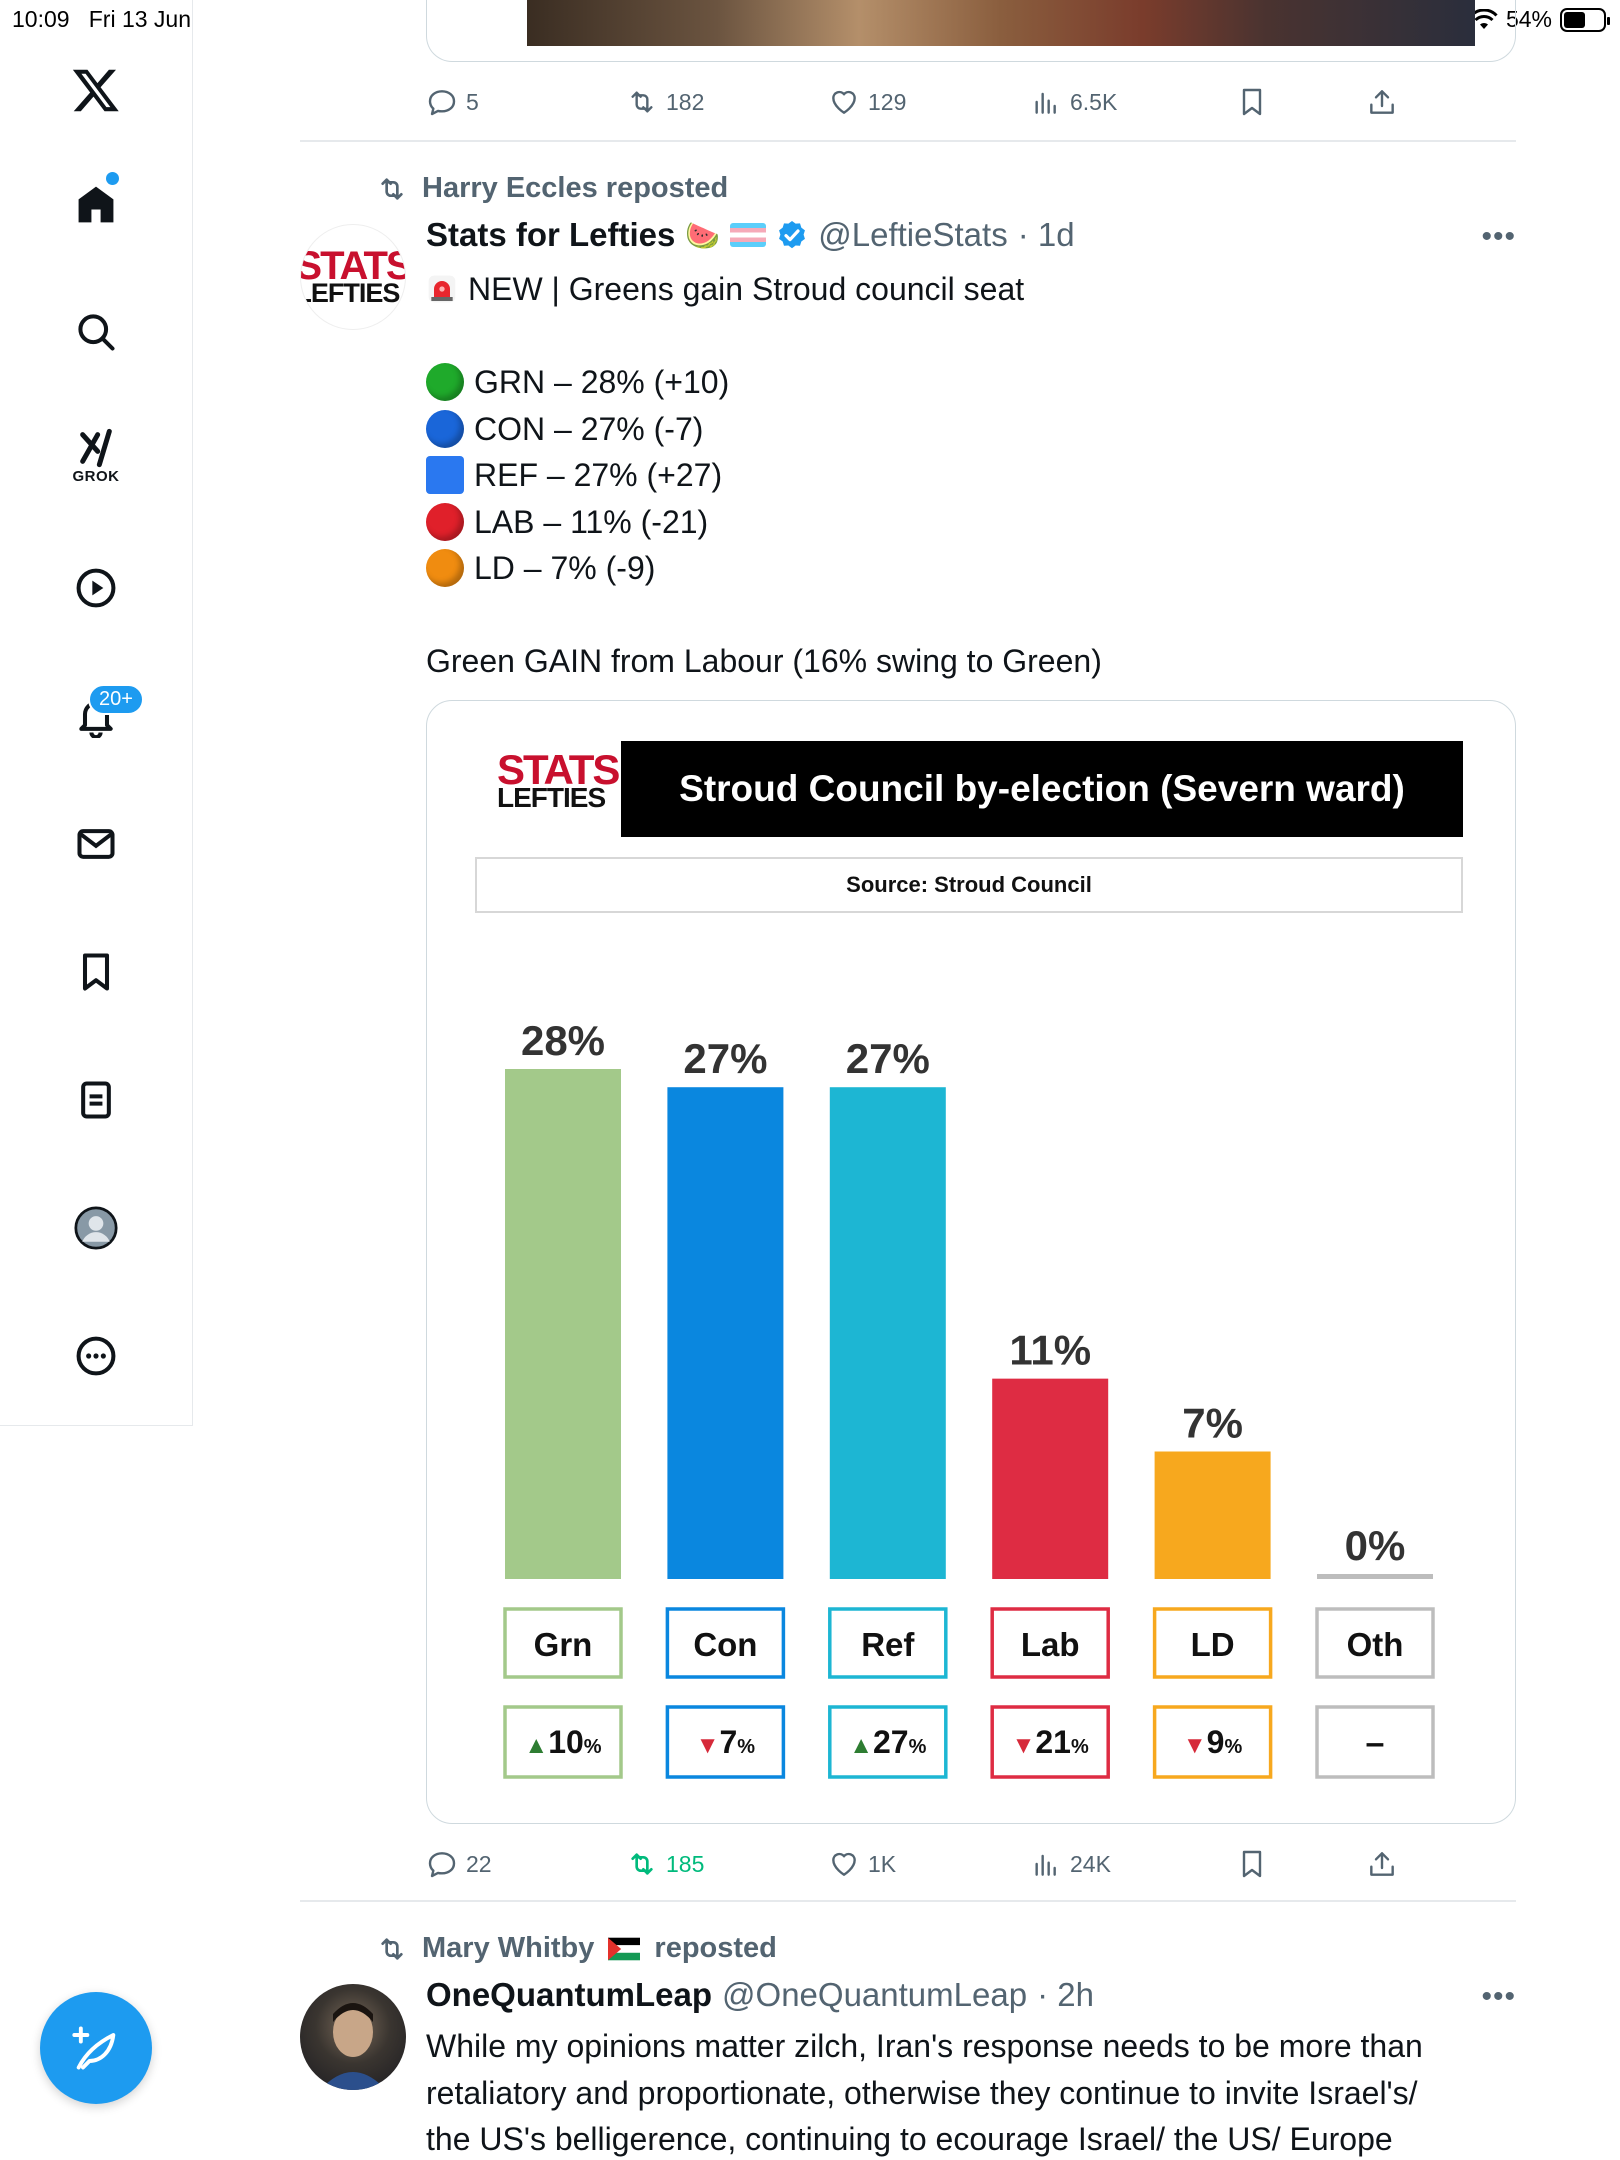 This screenshot has width=1620, height=2160. Describe the element at coordinates (96, 1356) in the screenshot. I see `sidebar-item-more` at that location.